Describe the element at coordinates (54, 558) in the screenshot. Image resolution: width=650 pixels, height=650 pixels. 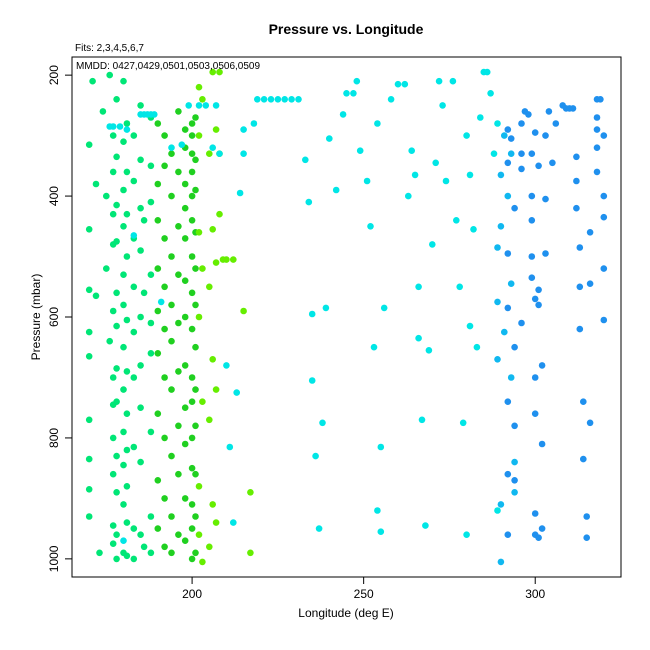
I see `y-tick-label: 1000` at that location.